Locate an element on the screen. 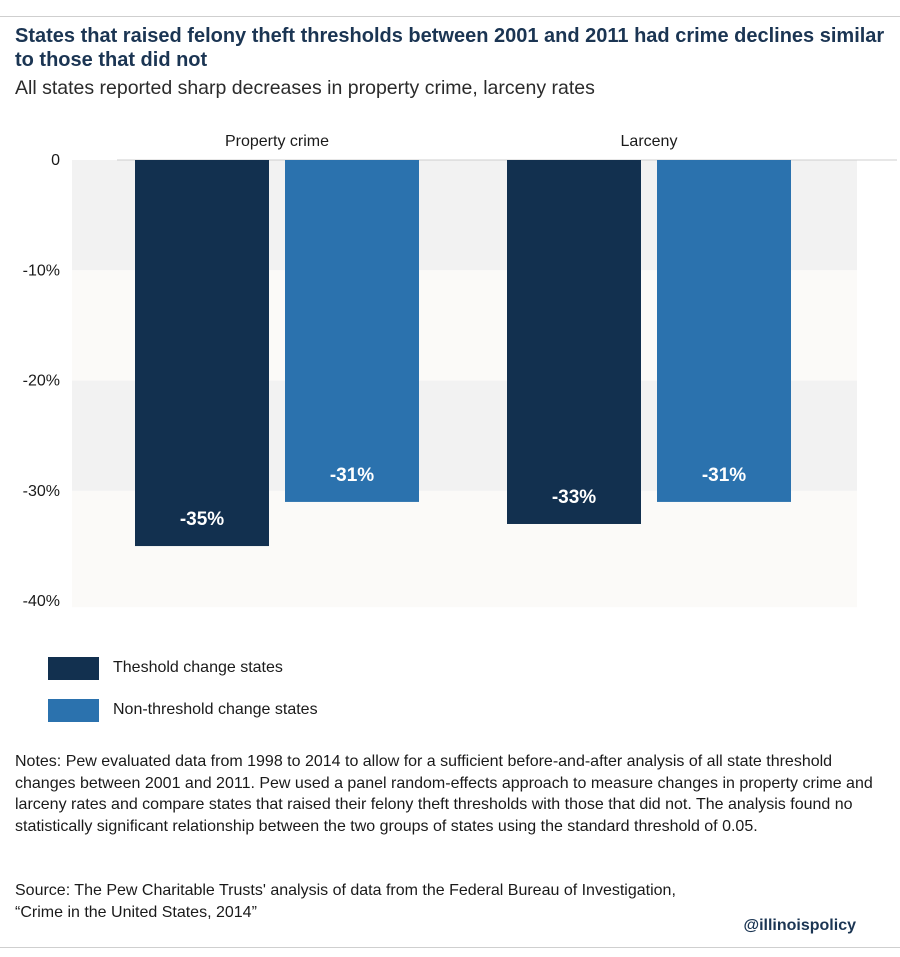  legend-label-non-threshold: Non-threshold change states is located at coordinates (215, 709).